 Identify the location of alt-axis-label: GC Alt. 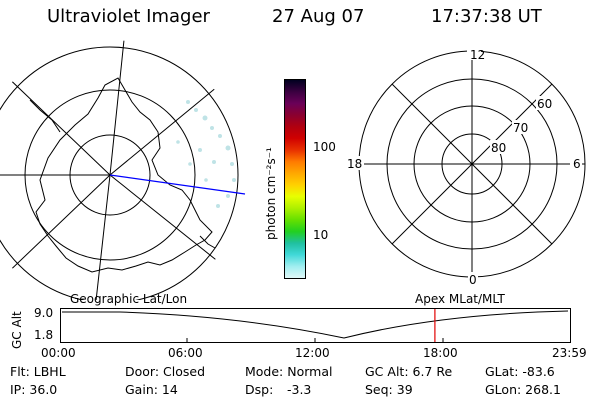
(17, 330).